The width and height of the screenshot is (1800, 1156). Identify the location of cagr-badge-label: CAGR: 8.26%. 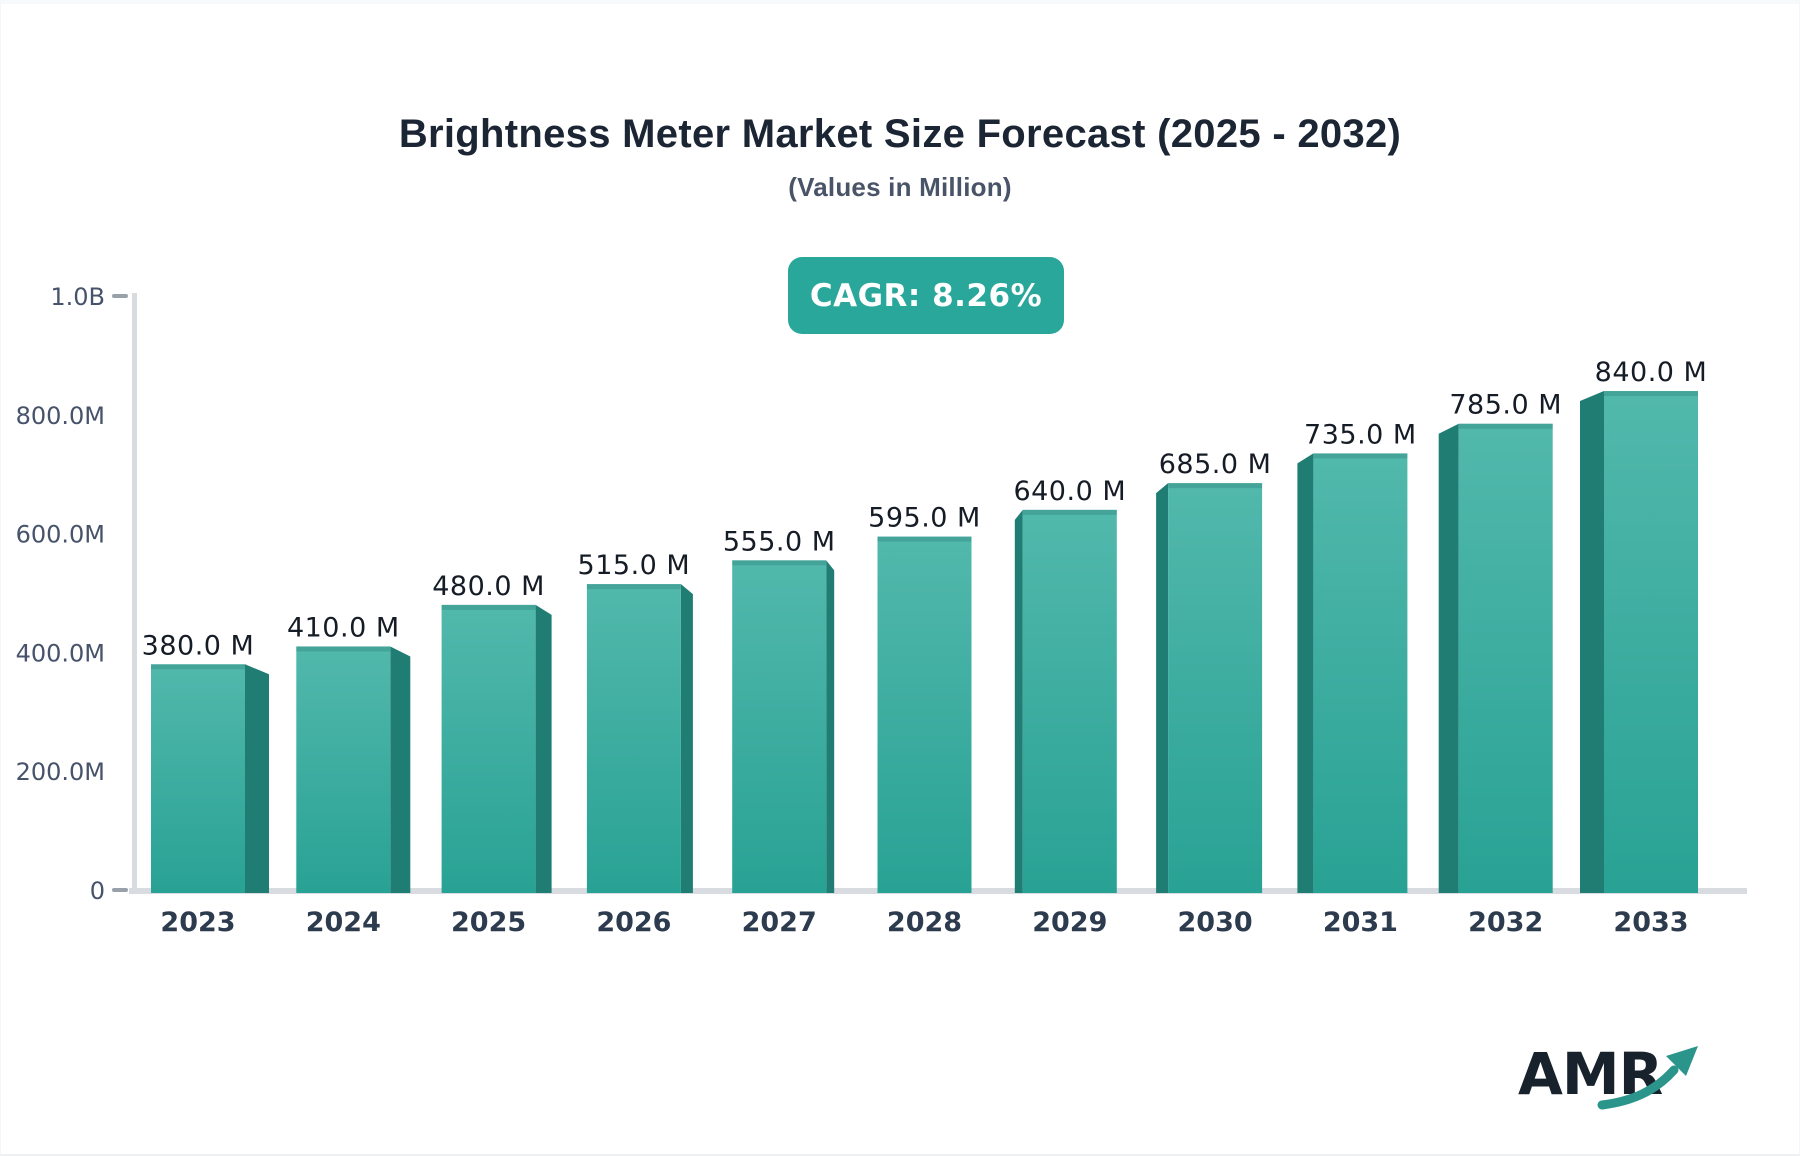
(926, 295).